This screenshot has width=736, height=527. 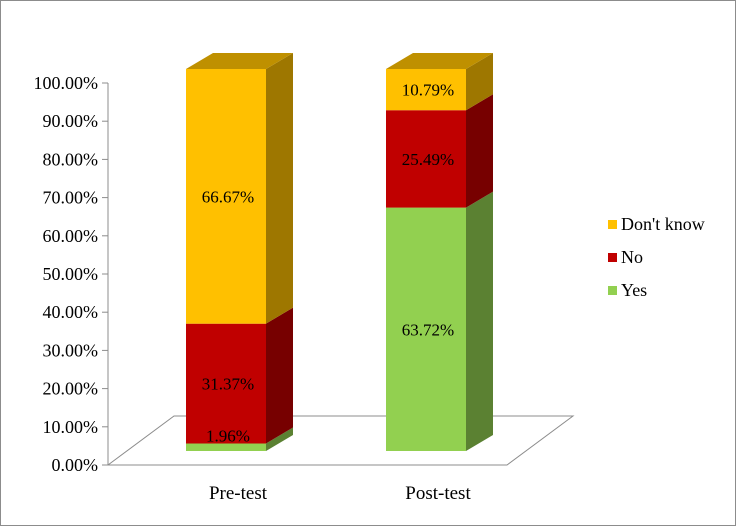 I want to click on bar-side-no-post-test, so click(x=479, y=151).